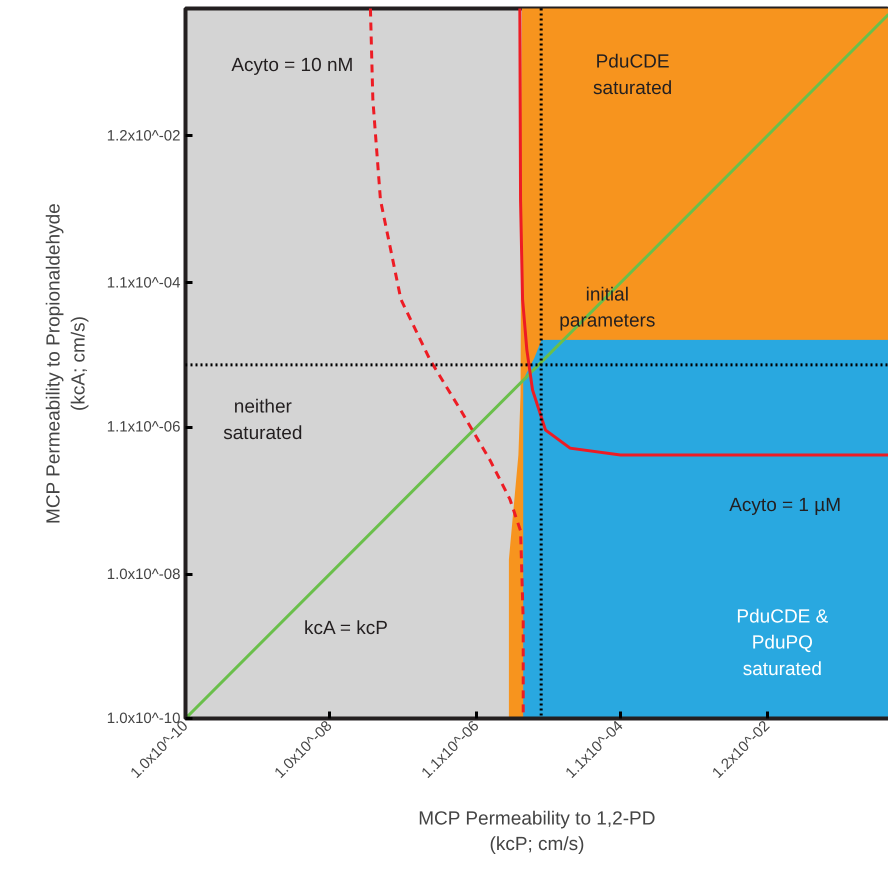 Image resolution: width=888 pixels, height=883 pixels. Describe the element at coordinates (143, 135) in the screenshot. I see `y-tick-label: 1.2x10^-02` at that location.